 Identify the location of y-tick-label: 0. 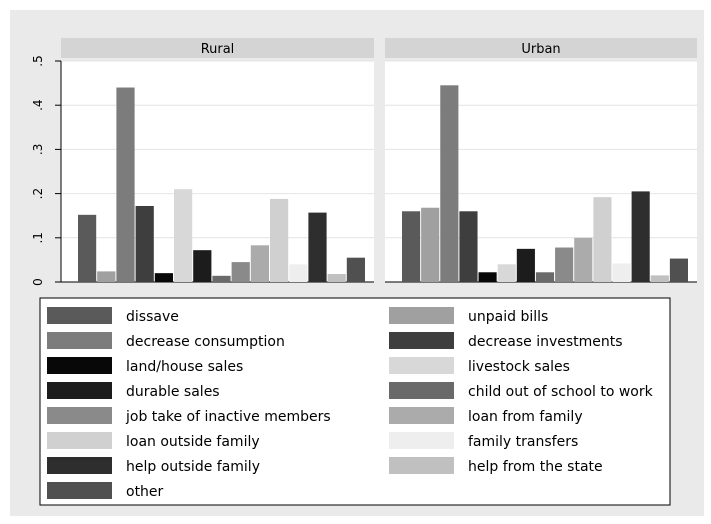
(38, 282).